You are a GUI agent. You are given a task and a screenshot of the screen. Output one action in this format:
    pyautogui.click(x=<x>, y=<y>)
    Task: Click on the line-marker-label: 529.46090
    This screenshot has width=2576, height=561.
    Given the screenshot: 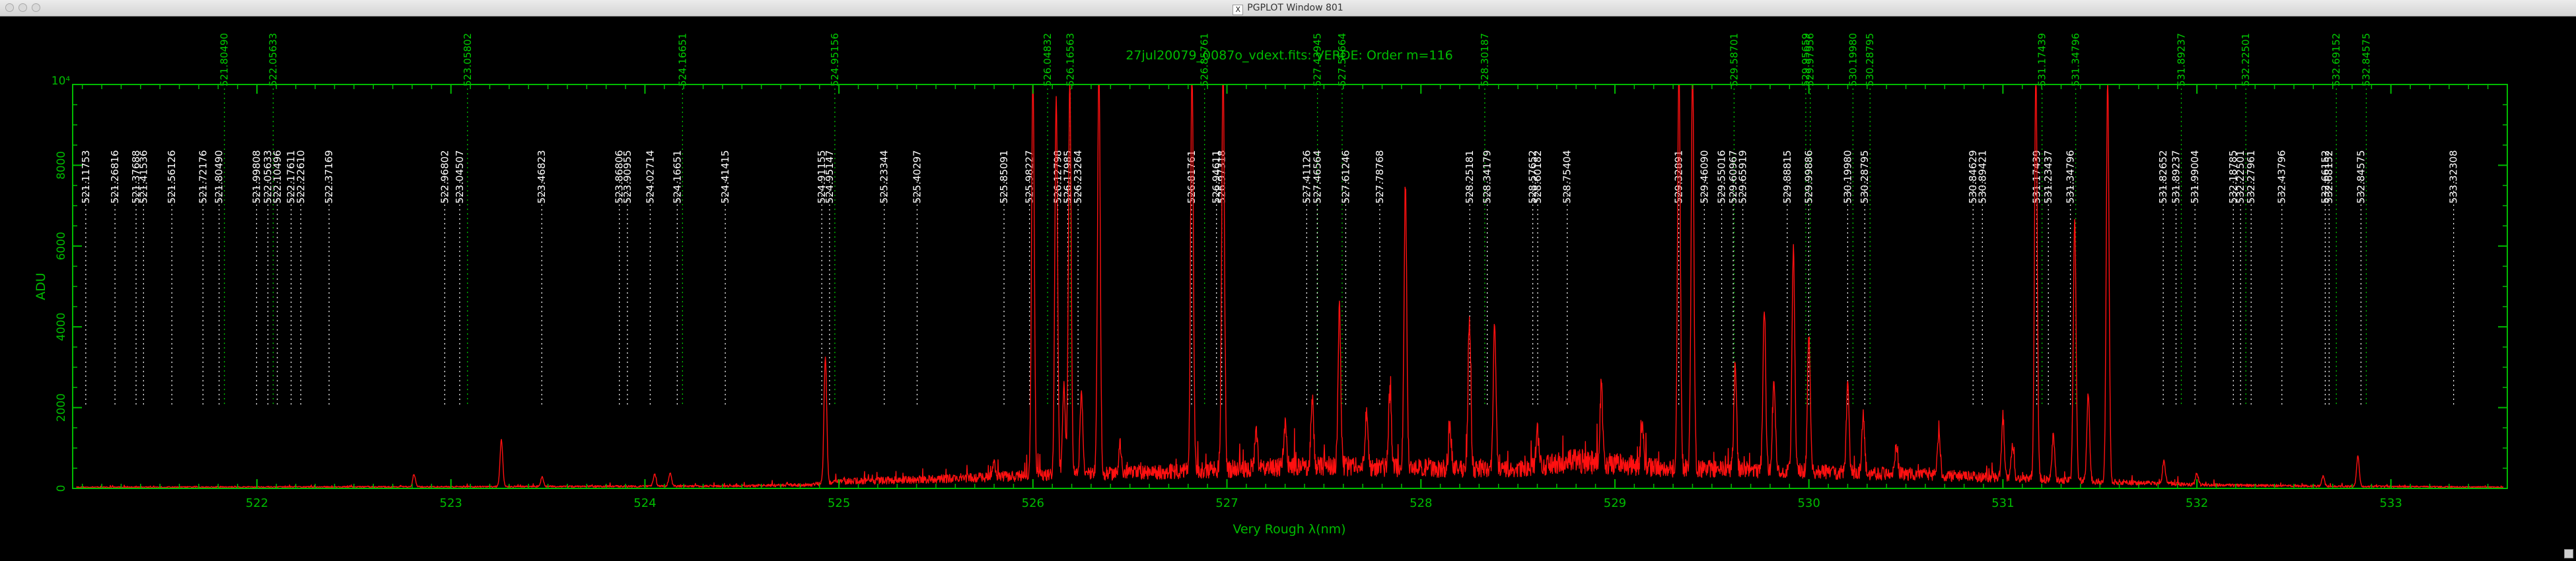 What is the action you would take?
    pyautogui.click(x=1704, y=177)
    